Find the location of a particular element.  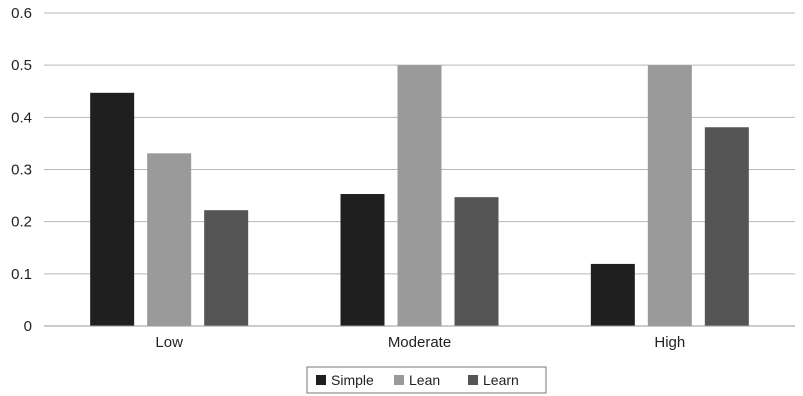

bar-learn-high is located at coordinates (726, 227).